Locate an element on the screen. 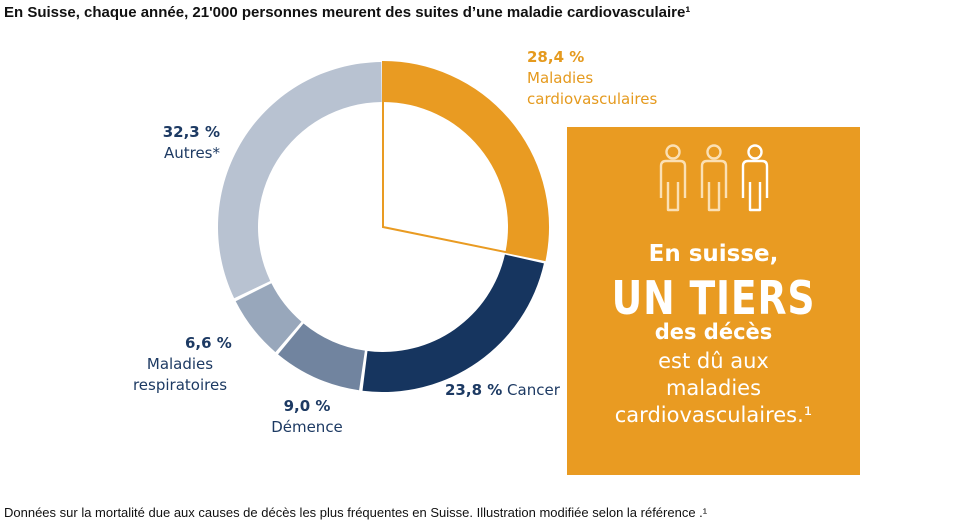  people-icons is located at coordinates (714, 178).